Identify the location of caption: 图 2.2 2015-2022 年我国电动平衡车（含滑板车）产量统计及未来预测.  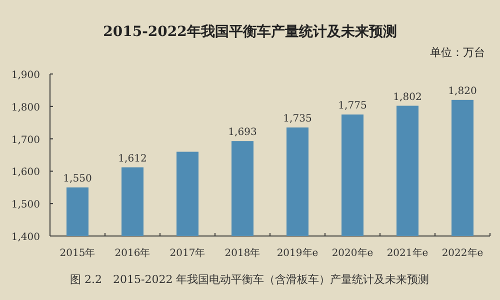
(250, 279).